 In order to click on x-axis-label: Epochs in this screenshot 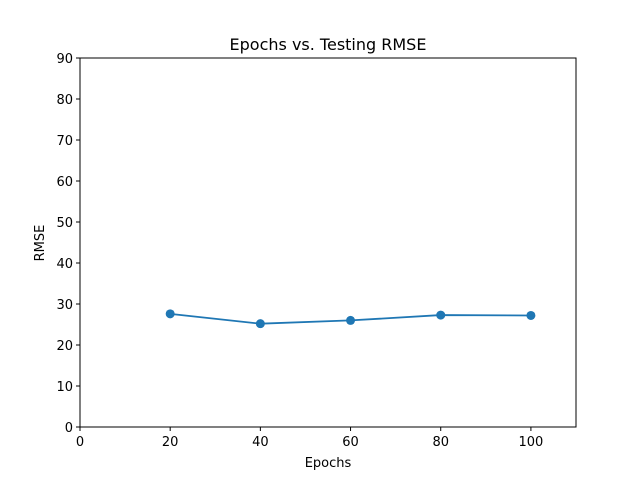, I will do `click(328, 463)`.